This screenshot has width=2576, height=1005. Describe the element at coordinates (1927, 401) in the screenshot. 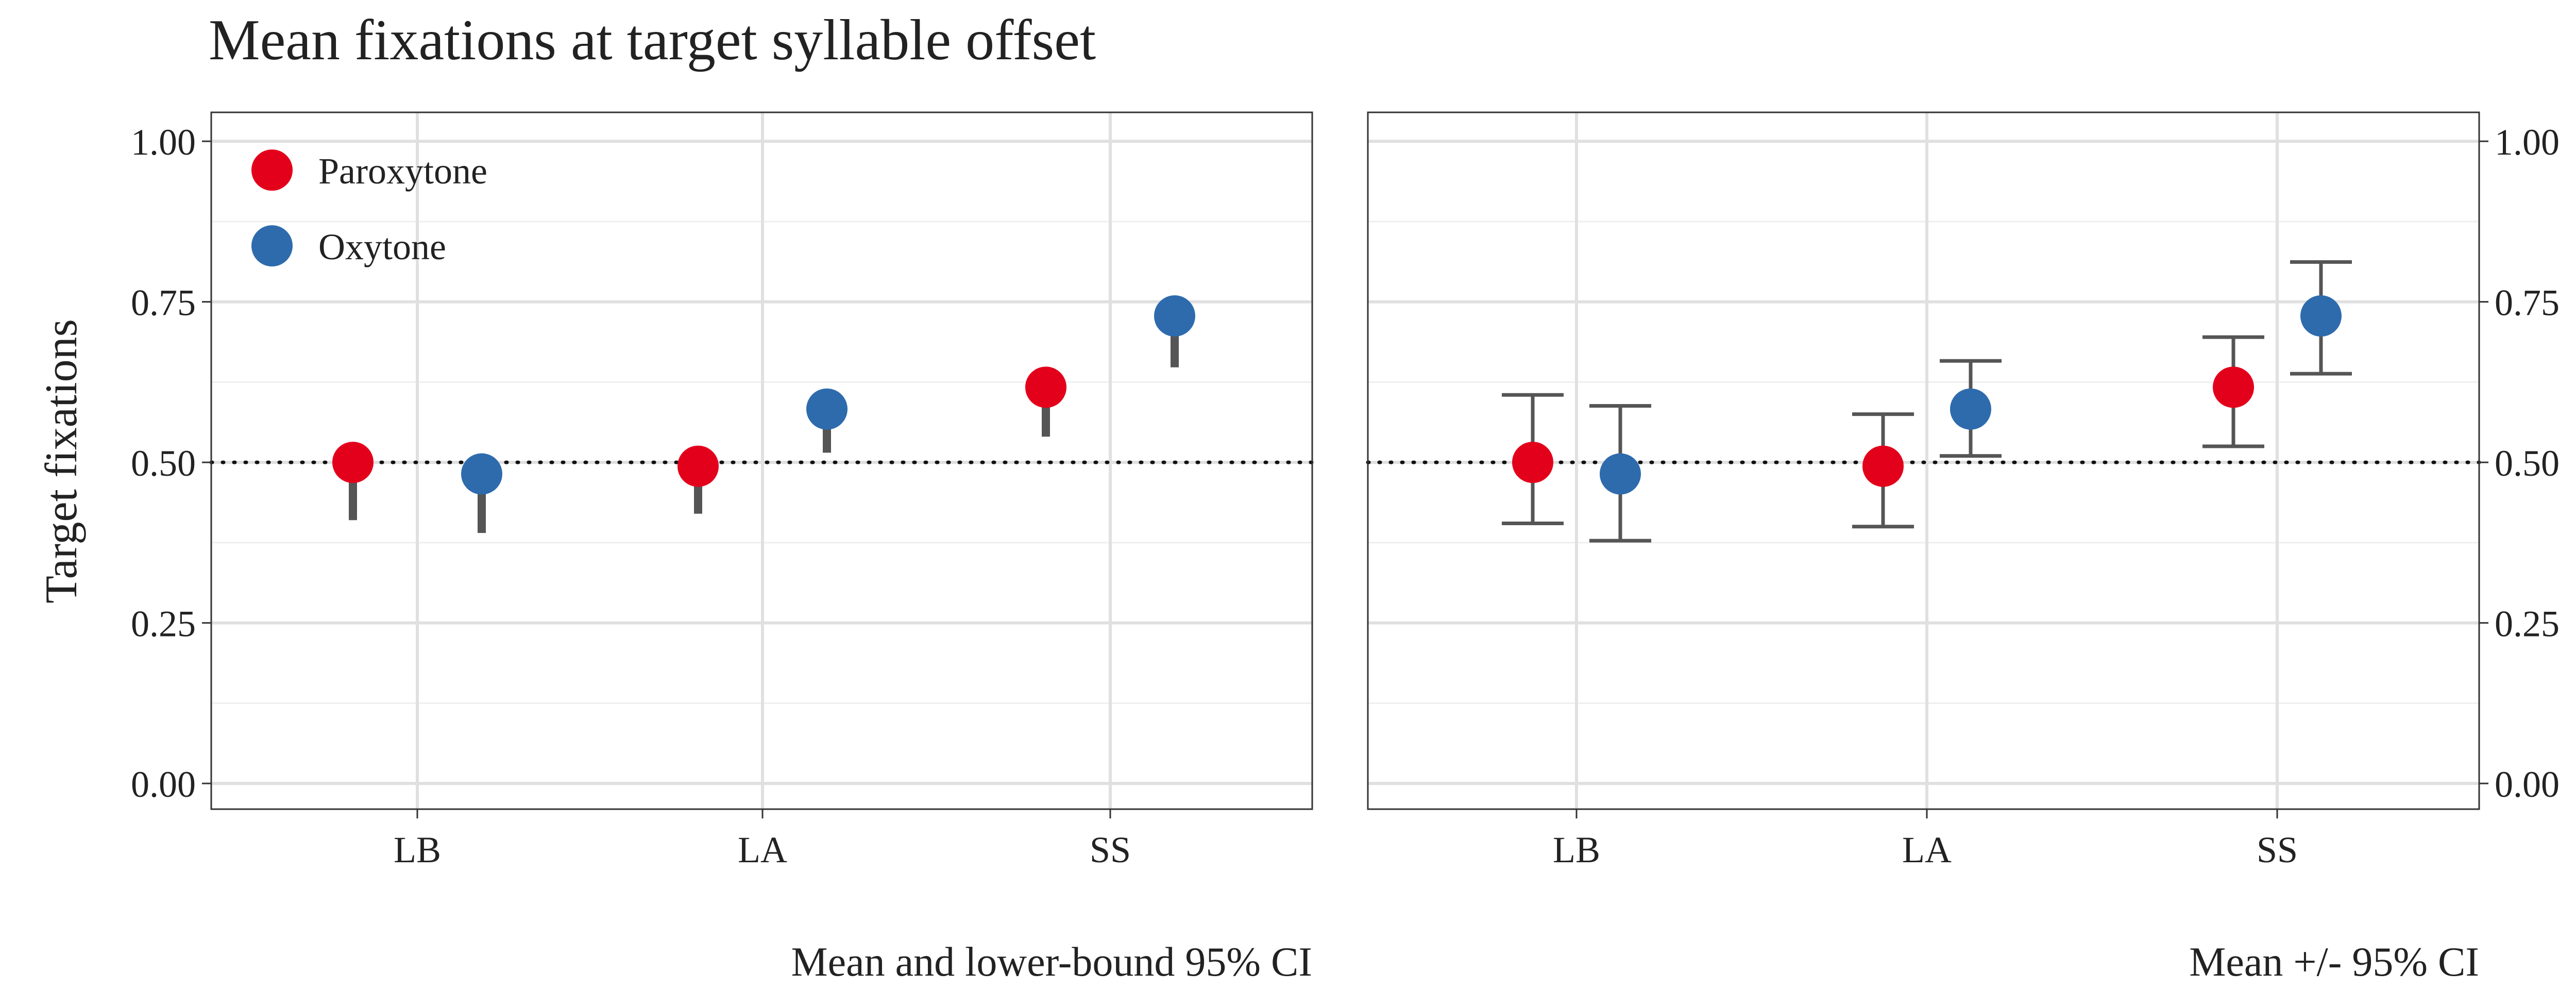

I see `panel-right-marks` at that location.